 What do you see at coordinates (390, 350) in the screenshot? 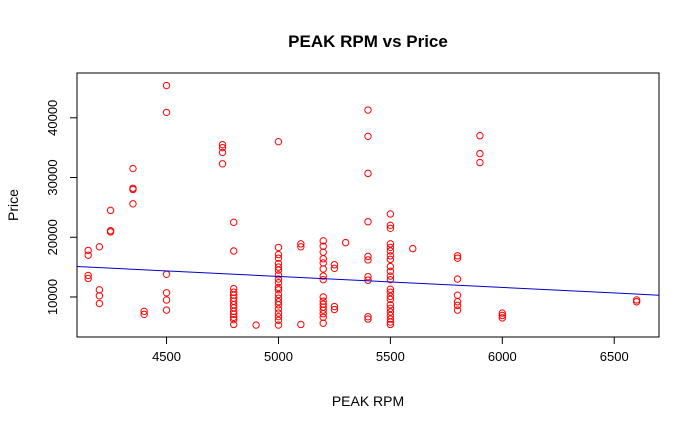
I see `x-axis: 4500 5000 5500 6000 6500` at bounding box center [390, 350].